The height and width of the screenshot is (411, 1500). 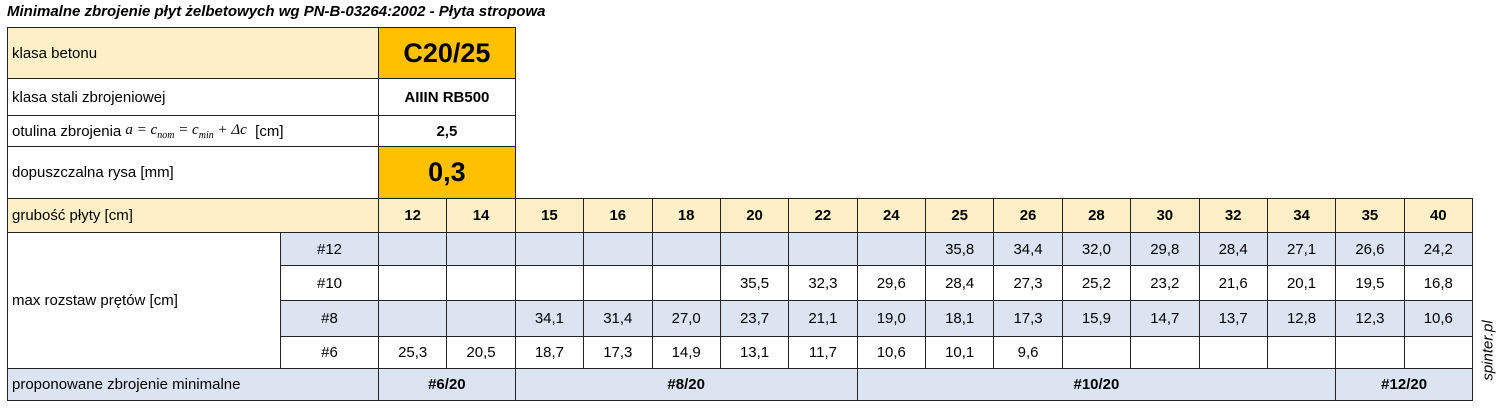 What do you see at coordinates (329, 352) in the screenshot?
I see `bar-label: #6` at bounding box center [329, 352].